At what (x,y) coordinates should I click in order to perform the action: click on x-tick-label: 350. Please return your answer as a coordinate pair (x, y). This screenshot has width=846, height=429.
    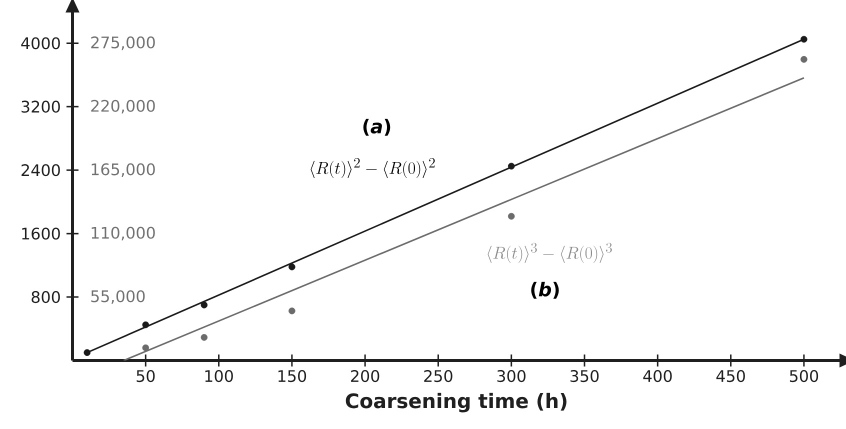
    Looking at the image, I should click on (584, 376).